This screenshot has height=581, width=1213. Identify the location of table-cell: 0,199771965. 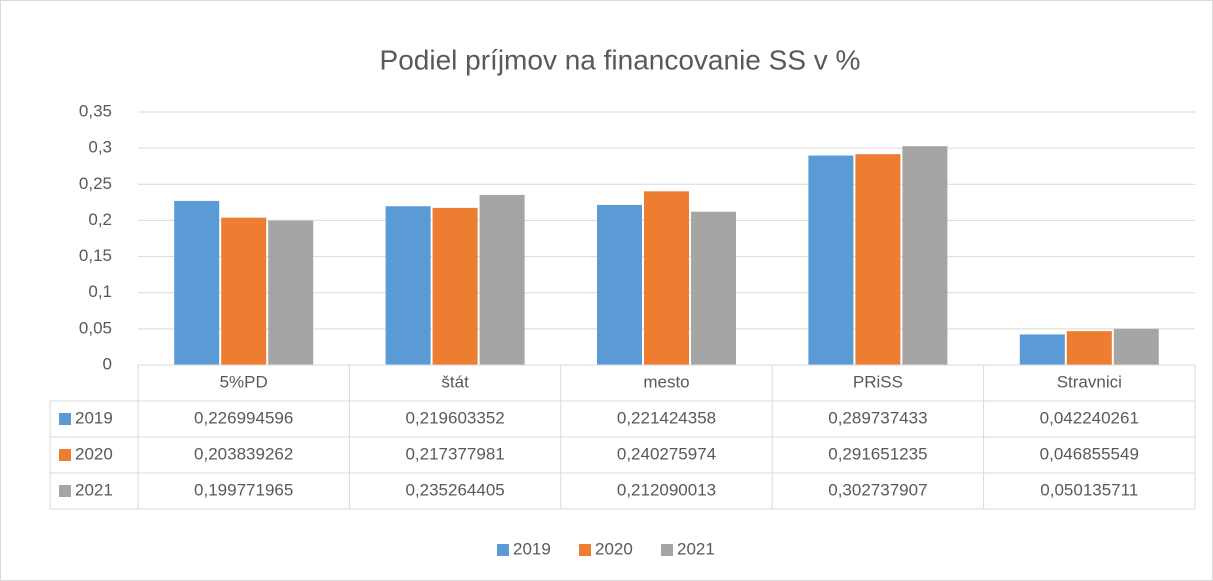
(243, 489).